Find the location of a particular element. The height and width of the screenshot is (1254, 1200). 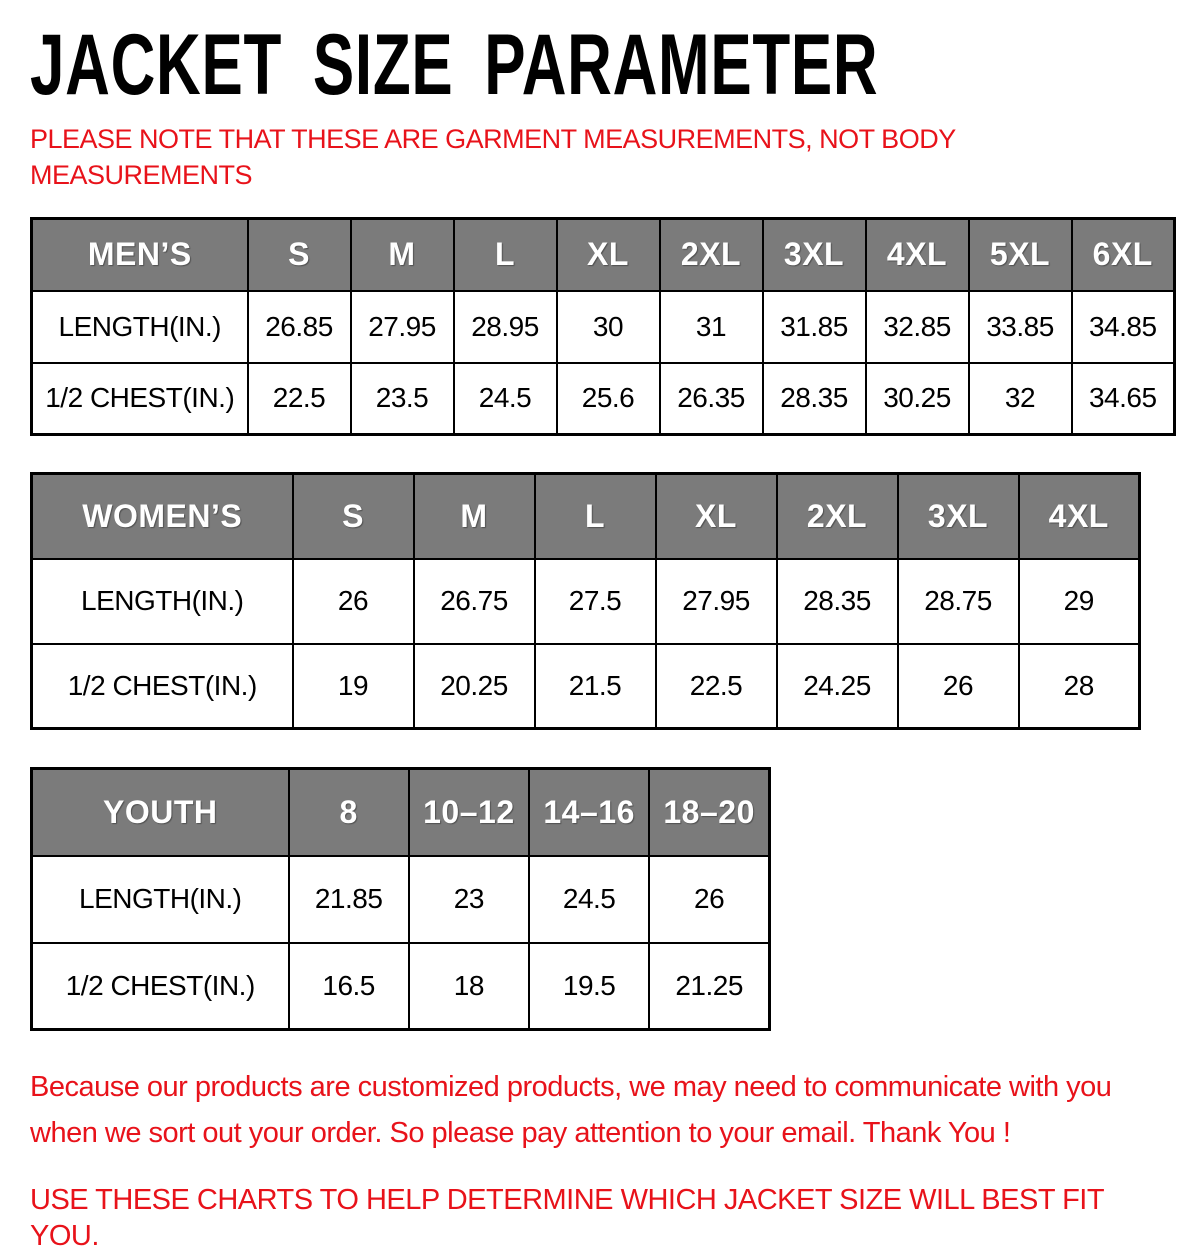

size-column-header: 6XL is located at coordinates (1123, 254).